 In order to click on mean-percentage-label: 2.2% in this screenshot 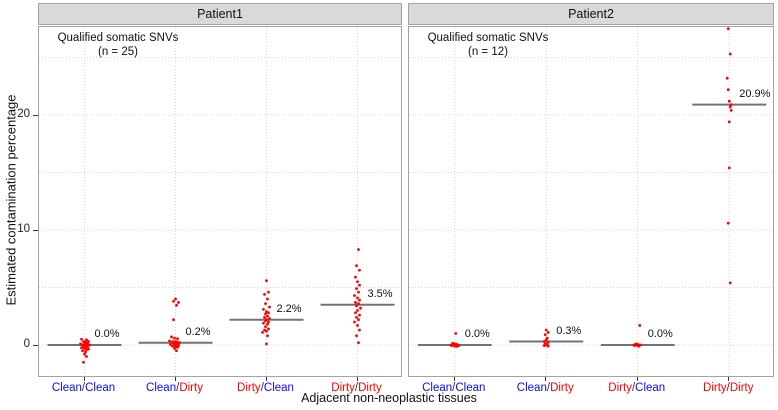, I will do `click(289, 308)`.